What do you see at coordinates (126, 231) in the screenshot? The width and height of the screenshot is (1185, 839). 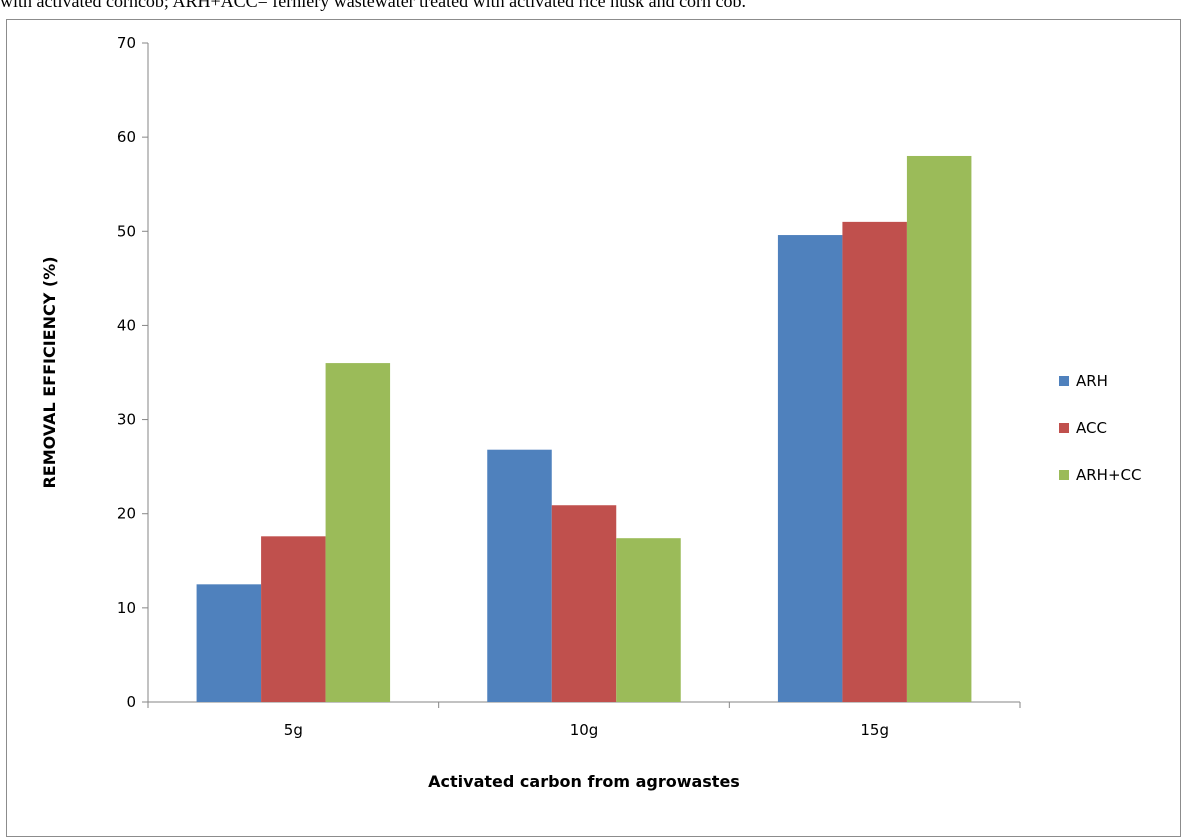 I see `y-tick-label: 50` at bounding box center [126, 231].